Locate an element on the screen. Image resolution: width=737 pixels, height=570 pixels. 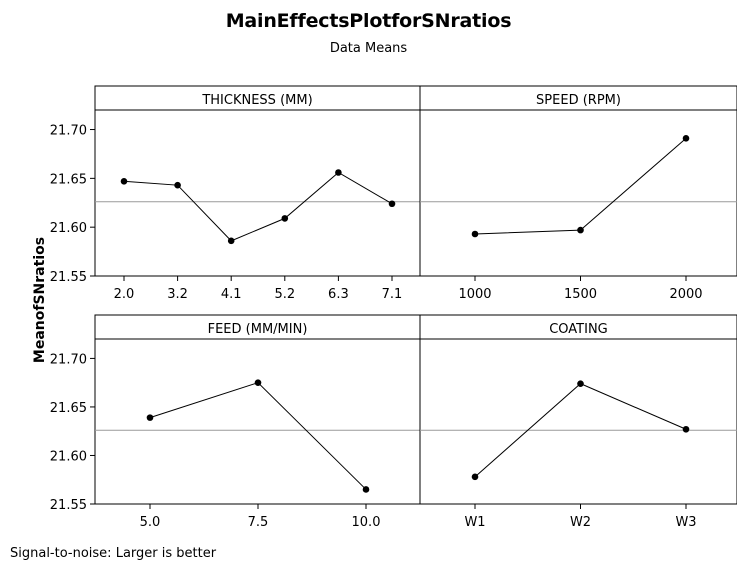
panel-header-label: THICKNESS (MM) is located at coordinates (256, 100).